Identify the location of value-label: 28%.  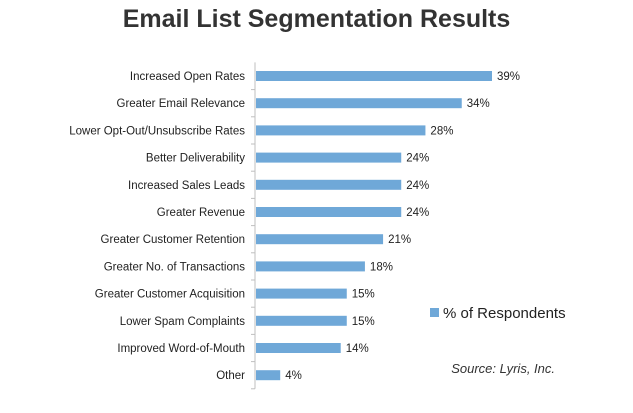
(441, 131).